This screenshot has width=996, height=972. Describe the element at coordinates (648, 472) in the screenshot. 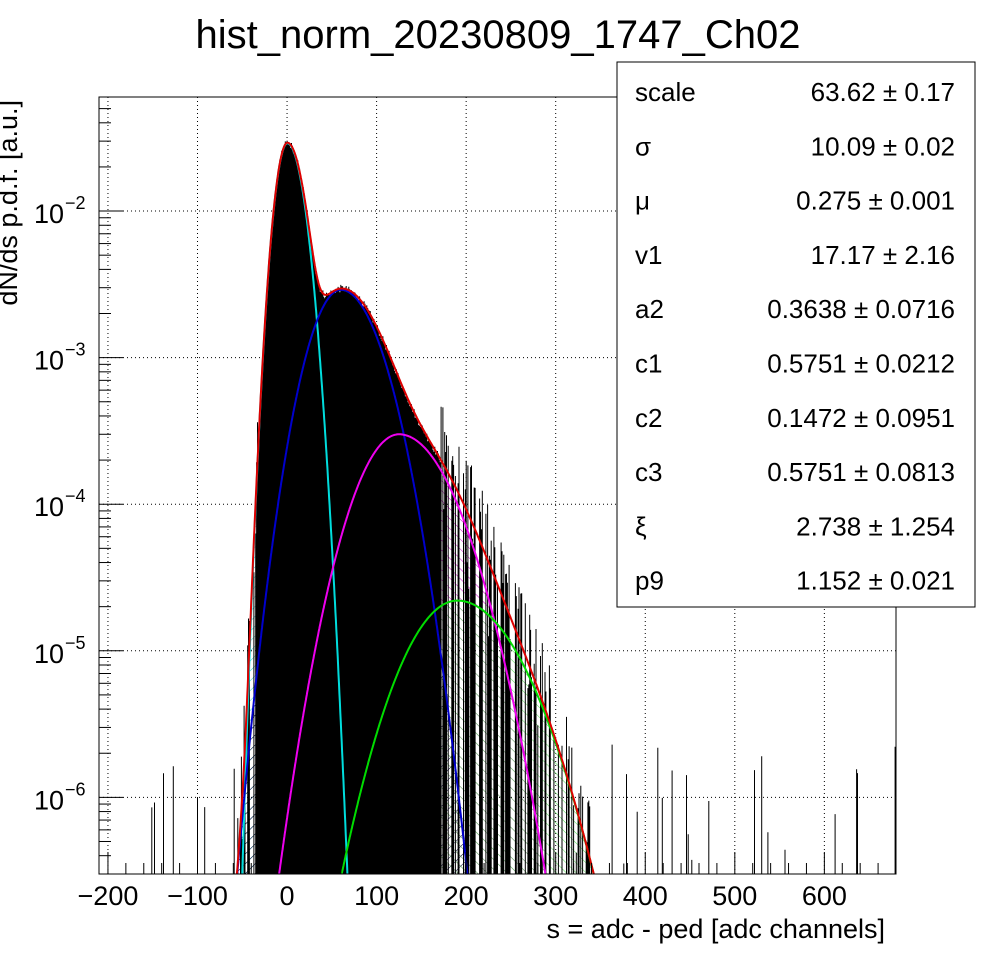

I see `stat-name: c3` at that location.